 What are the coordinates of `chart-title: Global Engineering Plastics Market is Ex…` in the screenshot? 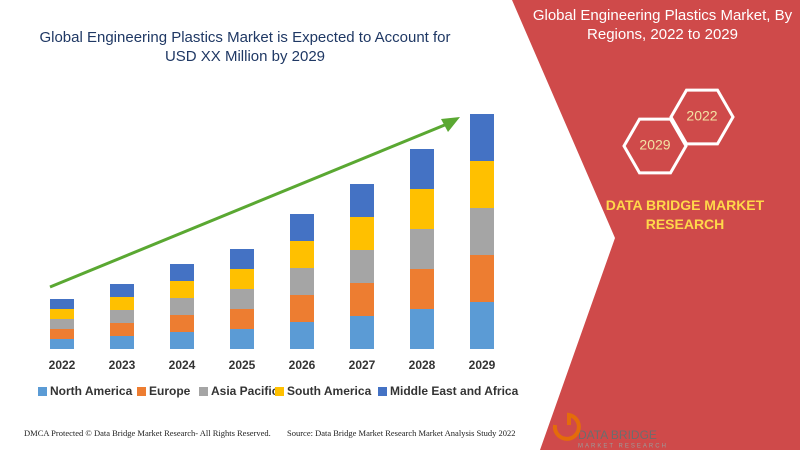 It's located at (245, 47).